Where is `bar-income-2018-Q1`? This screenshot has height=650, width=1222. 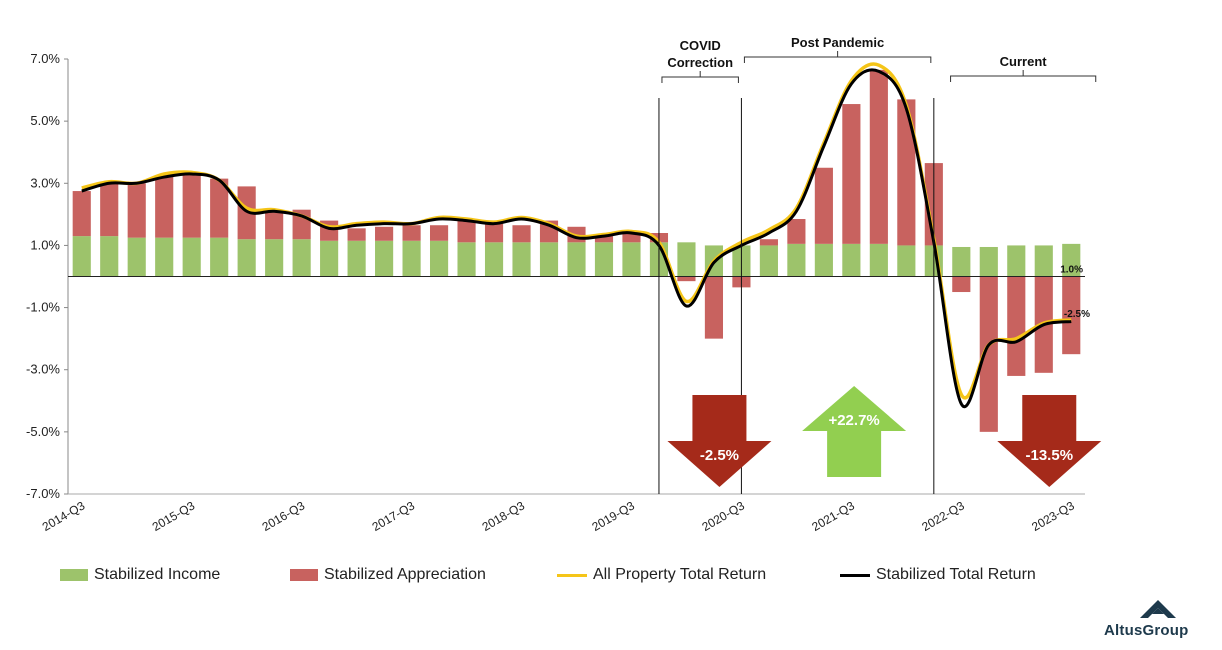 bar-income-2018-Q1 is located at coordinates (466, 259).